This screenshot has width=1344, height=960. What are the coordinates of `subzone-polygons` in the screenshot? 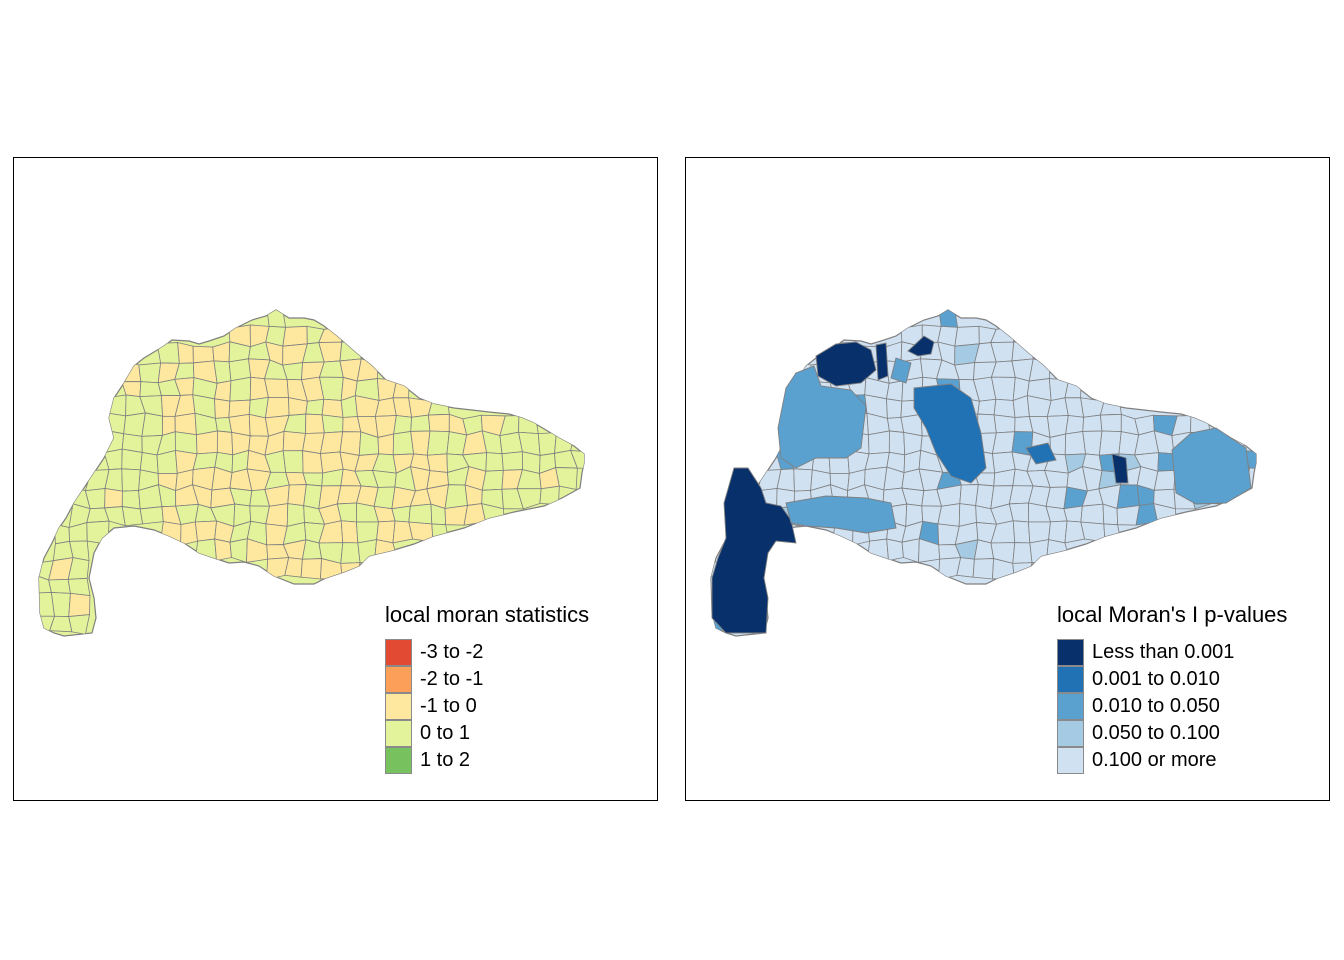 It's located at (311, 473).